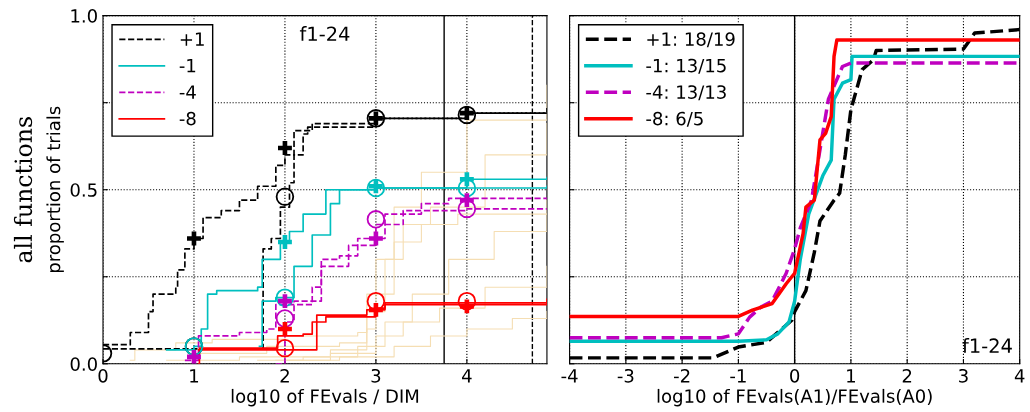 The width and height of the screenshot is (1030, 412). Describe the element at coordinates (187, 92) in the screenshot. I see `legend-label: -4` at that location.